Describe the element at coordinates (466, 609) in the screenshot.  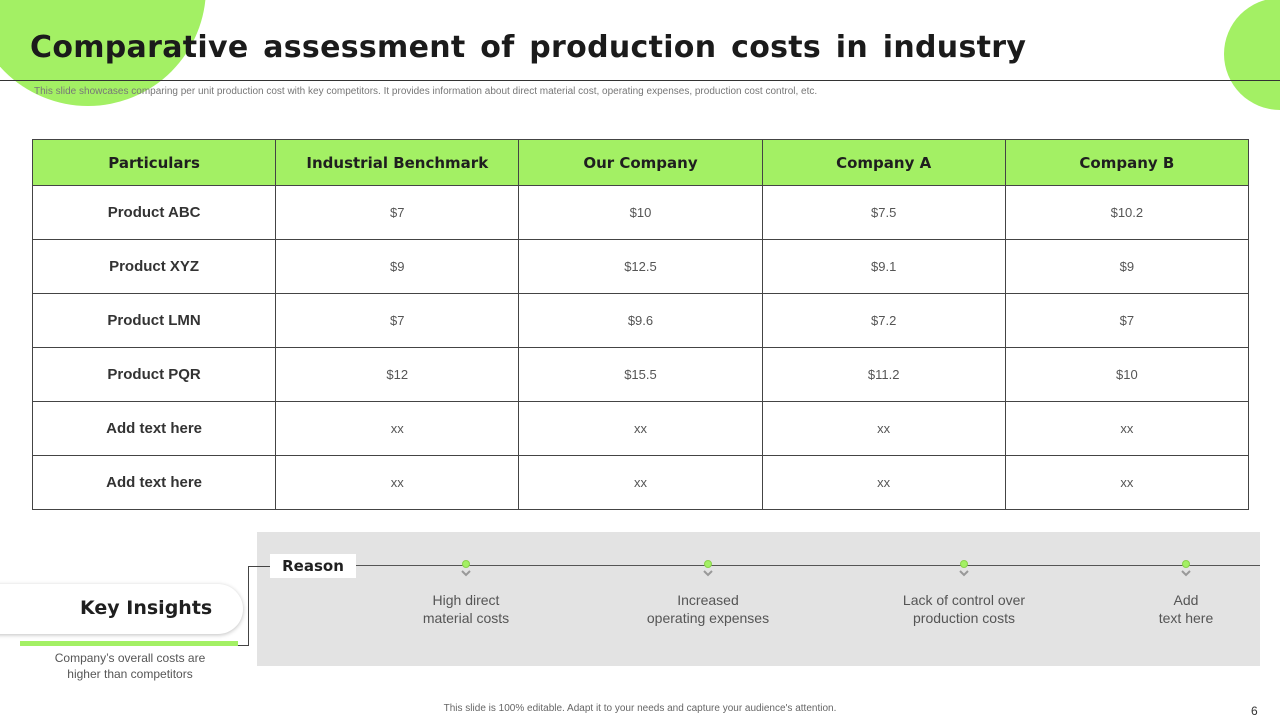
I see `reason-item-text: High direct material costs` at that location.